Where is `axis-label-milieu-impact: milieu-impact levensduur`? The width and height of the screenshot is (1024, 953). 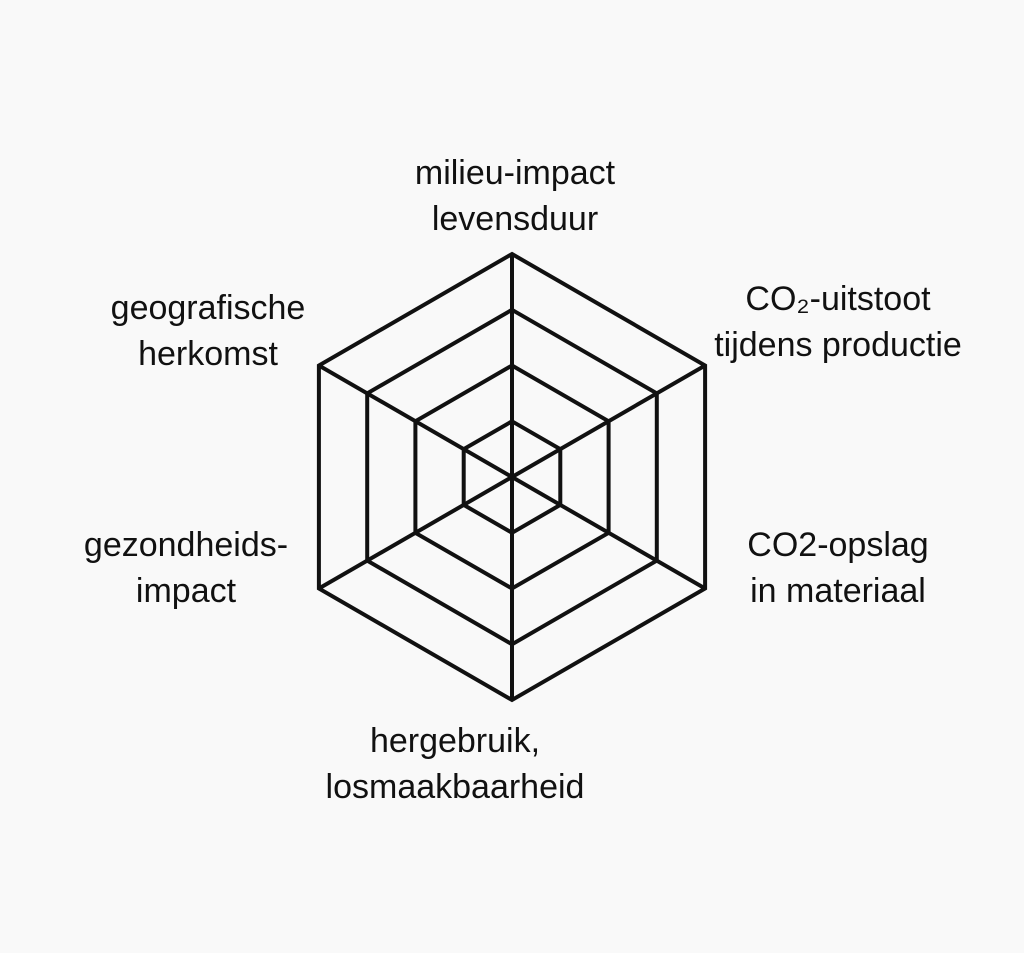 axis-label-milieu-impact: milieu-impact levensduur is located at coordinates (515, 196).